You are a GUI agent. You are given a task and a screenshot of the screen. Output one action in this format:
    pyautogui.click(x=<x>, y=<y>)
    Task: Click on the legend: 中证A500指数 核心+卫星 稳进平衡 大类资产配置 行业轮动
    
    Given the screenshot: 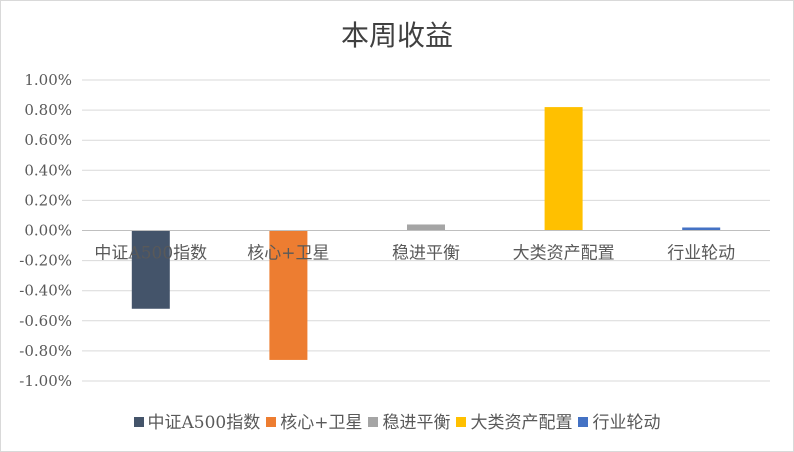 What is the action you would take?
    pyautogui.click(x=397, y=420)
    